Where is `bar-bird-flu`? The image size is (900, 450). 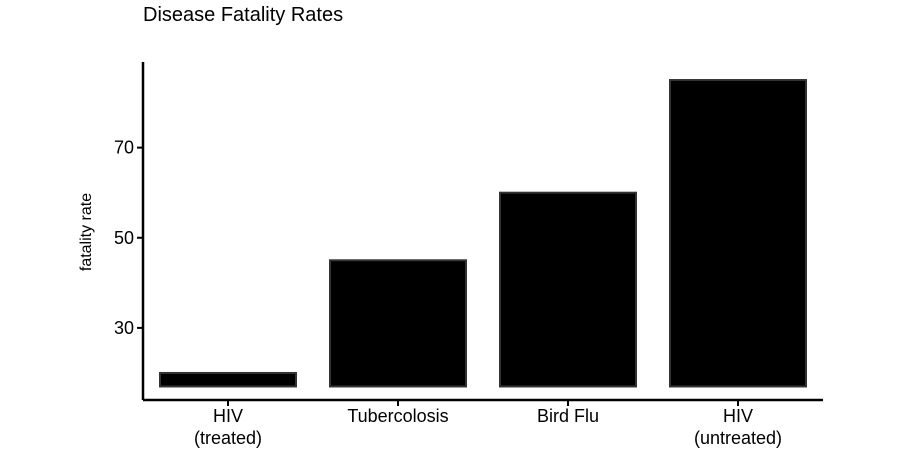 bar-bird-flu is located at coordinates (568, 289).